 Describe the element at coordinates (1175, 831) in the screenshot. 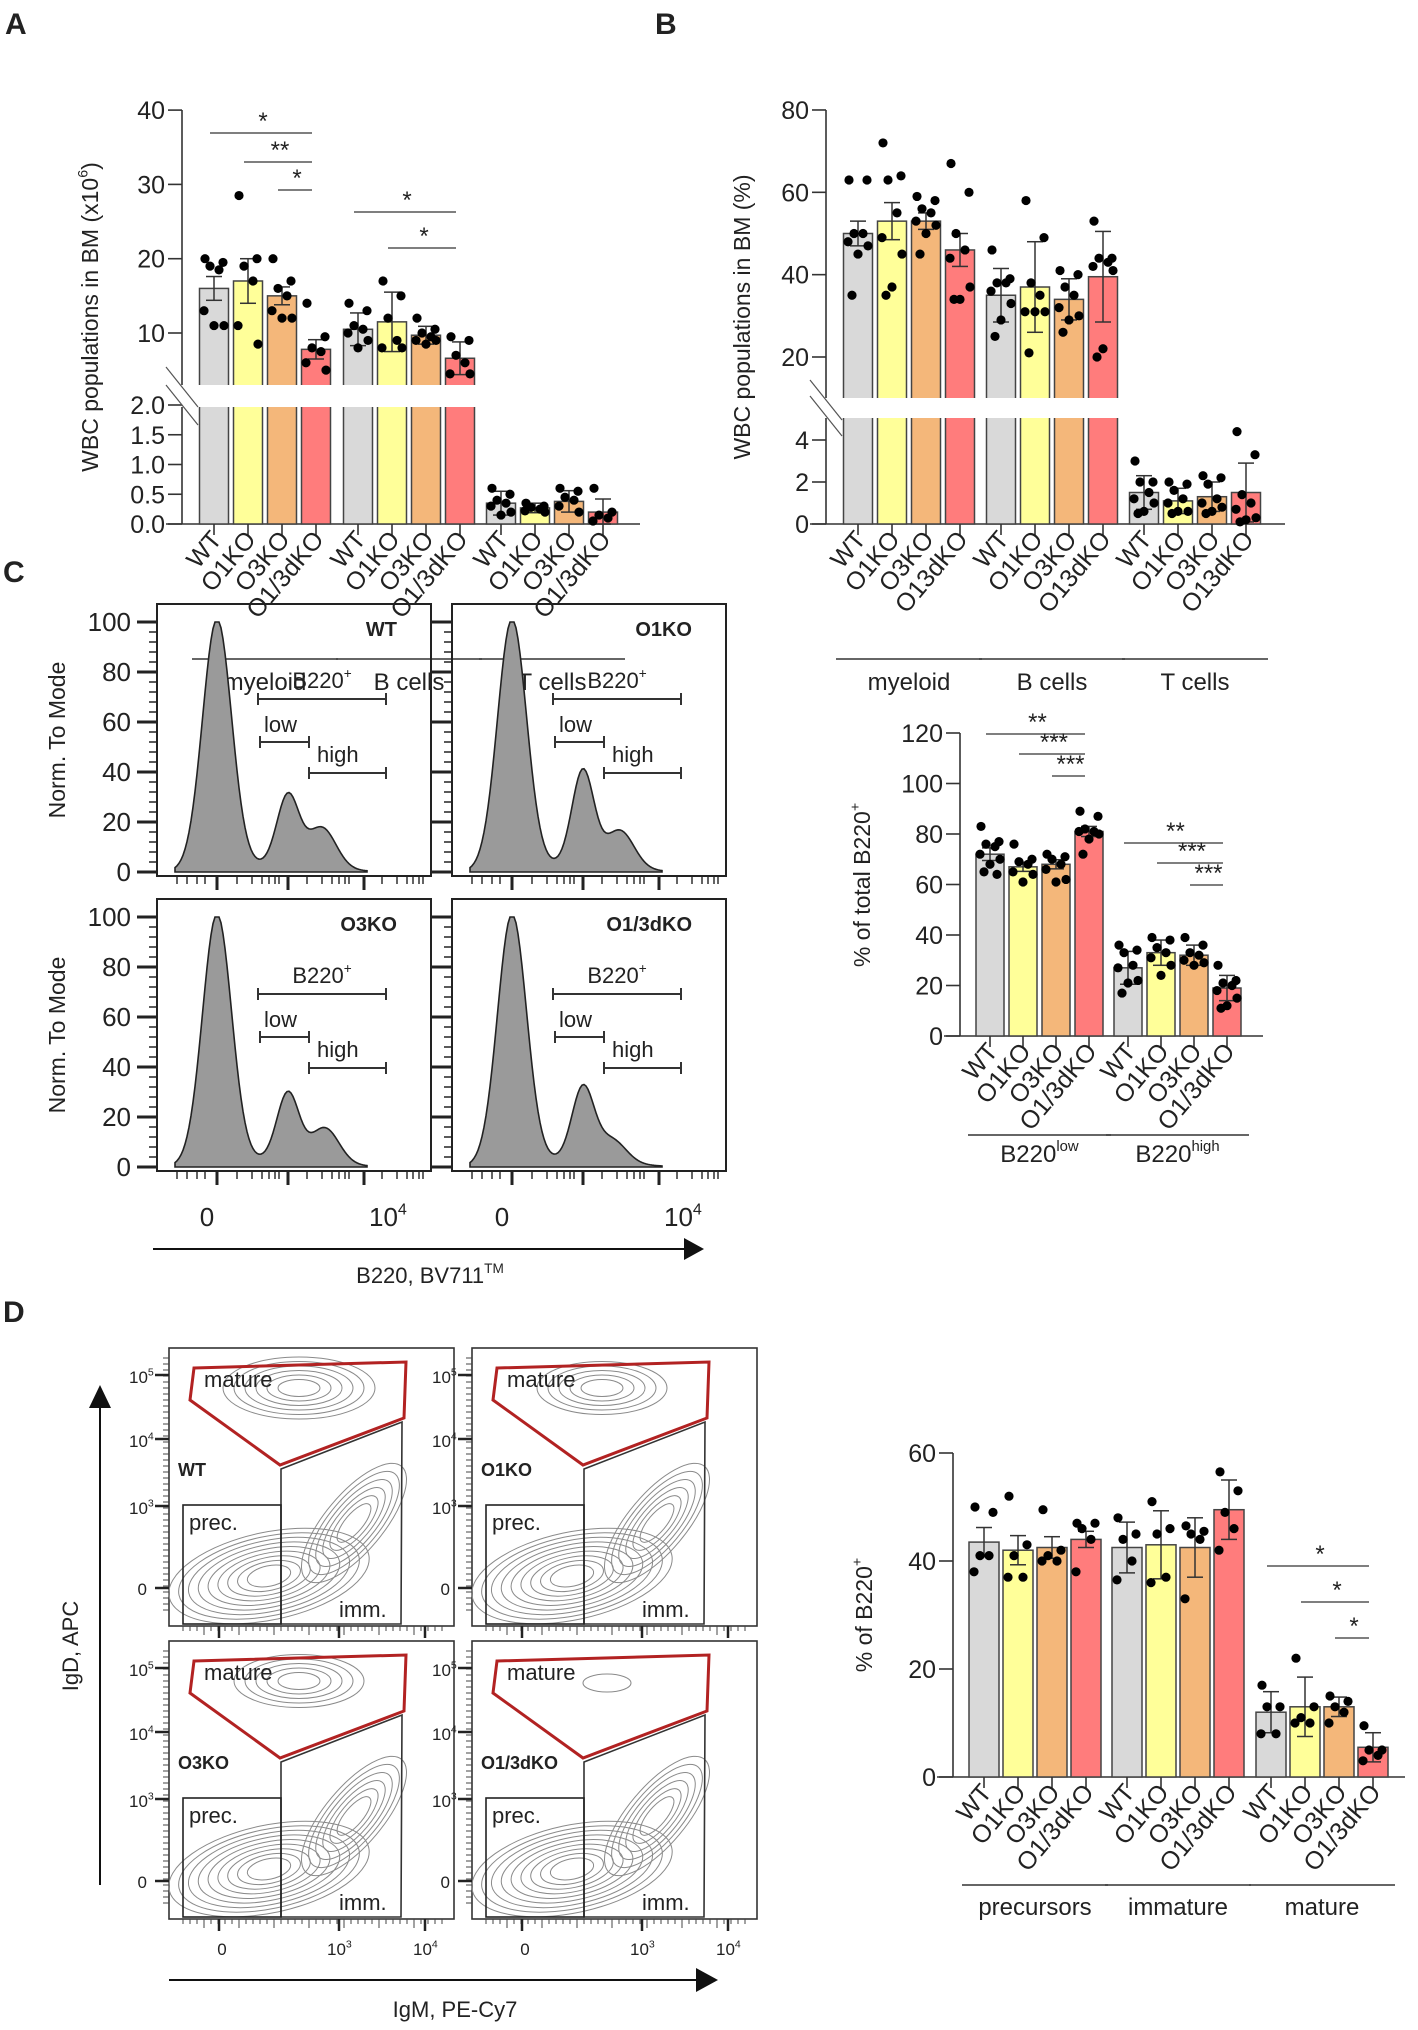

I see `significance-label: **` at that location.